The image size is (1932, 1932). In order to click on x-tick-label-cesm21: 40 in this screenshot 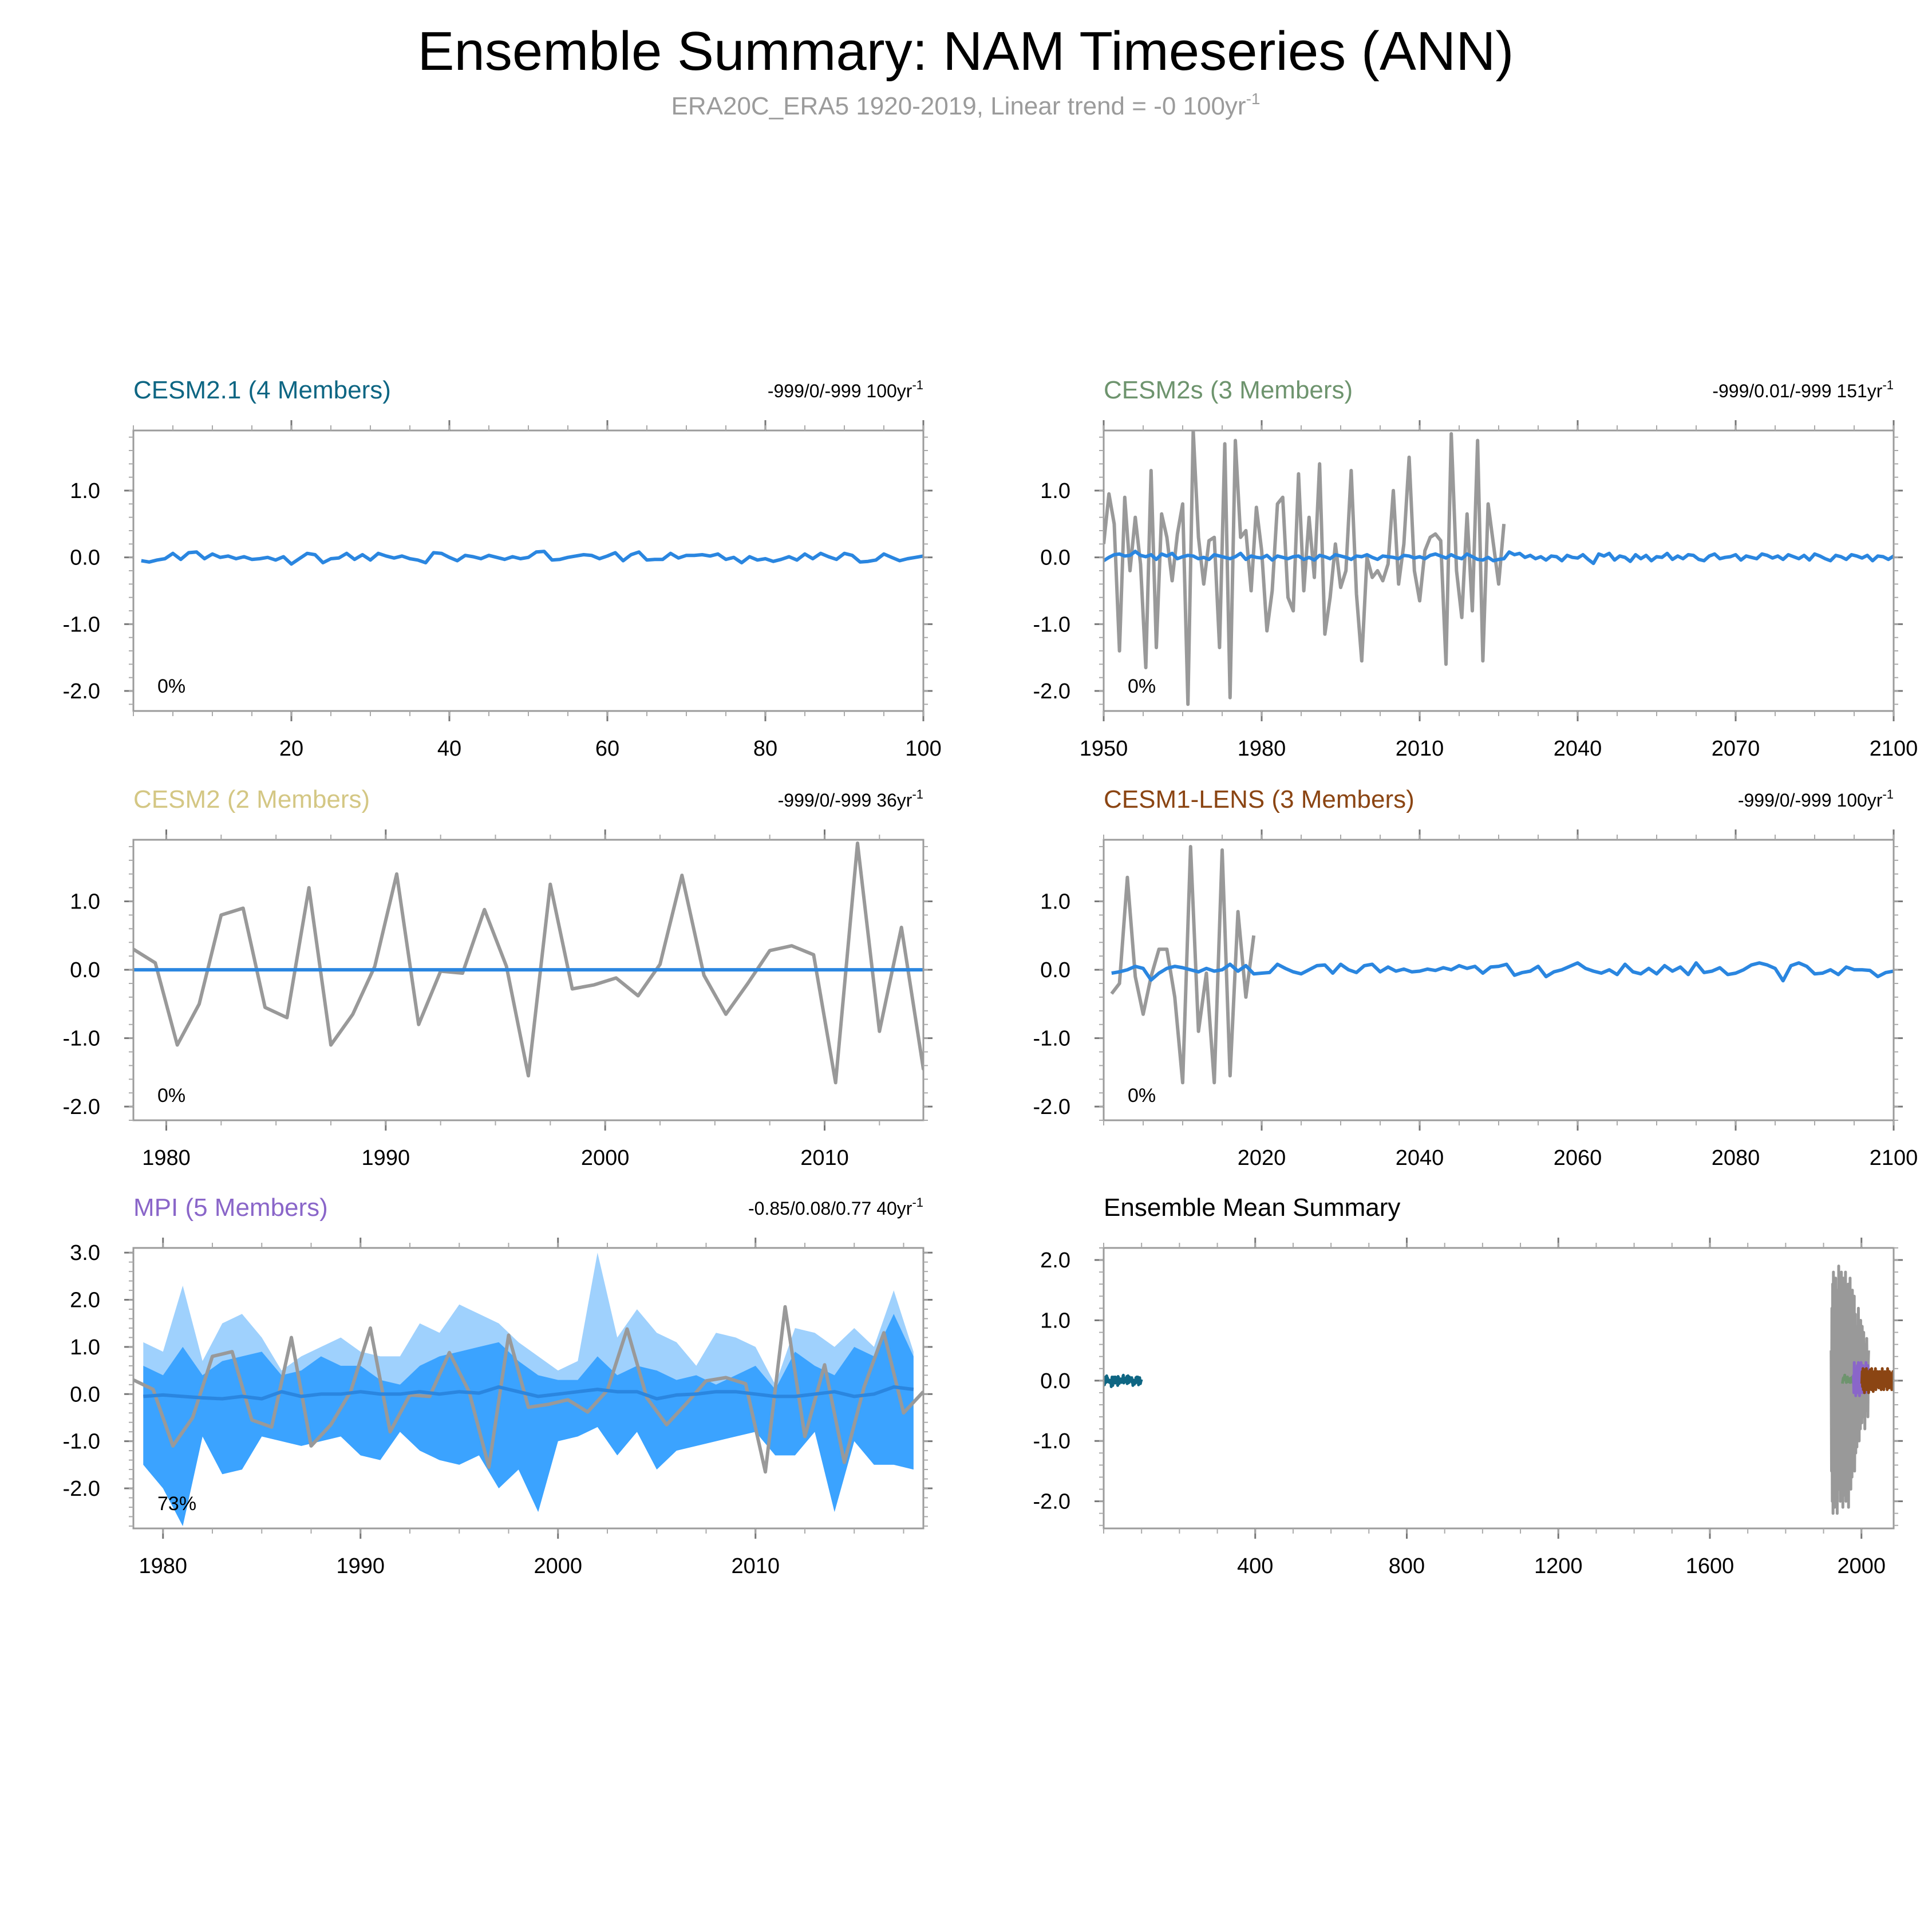, I will do `click(449, 749)`.